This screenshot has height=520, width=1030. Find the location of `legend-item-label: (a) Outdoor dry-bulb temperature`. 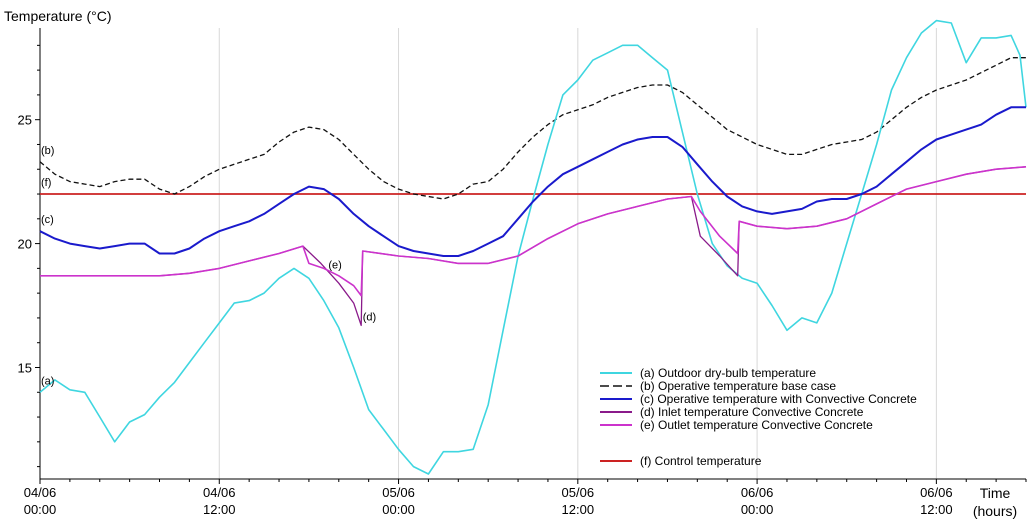

legend-item-label: (a) Outdoor dry-bulb temperature is located at coordinates (728, 373).